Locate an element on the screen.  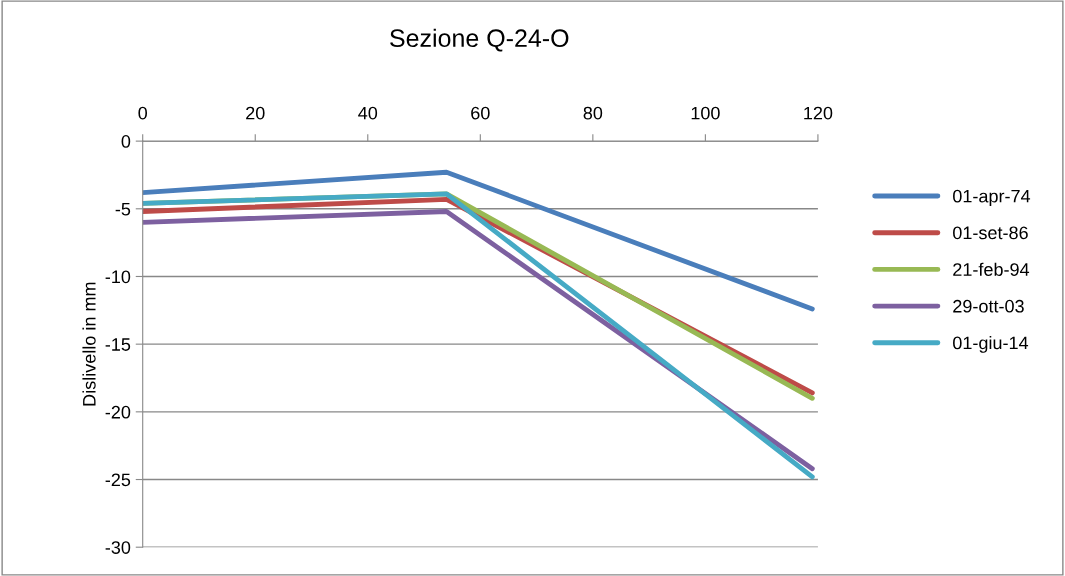
y-tick-label: -30 is located at coordinates (118, 547).